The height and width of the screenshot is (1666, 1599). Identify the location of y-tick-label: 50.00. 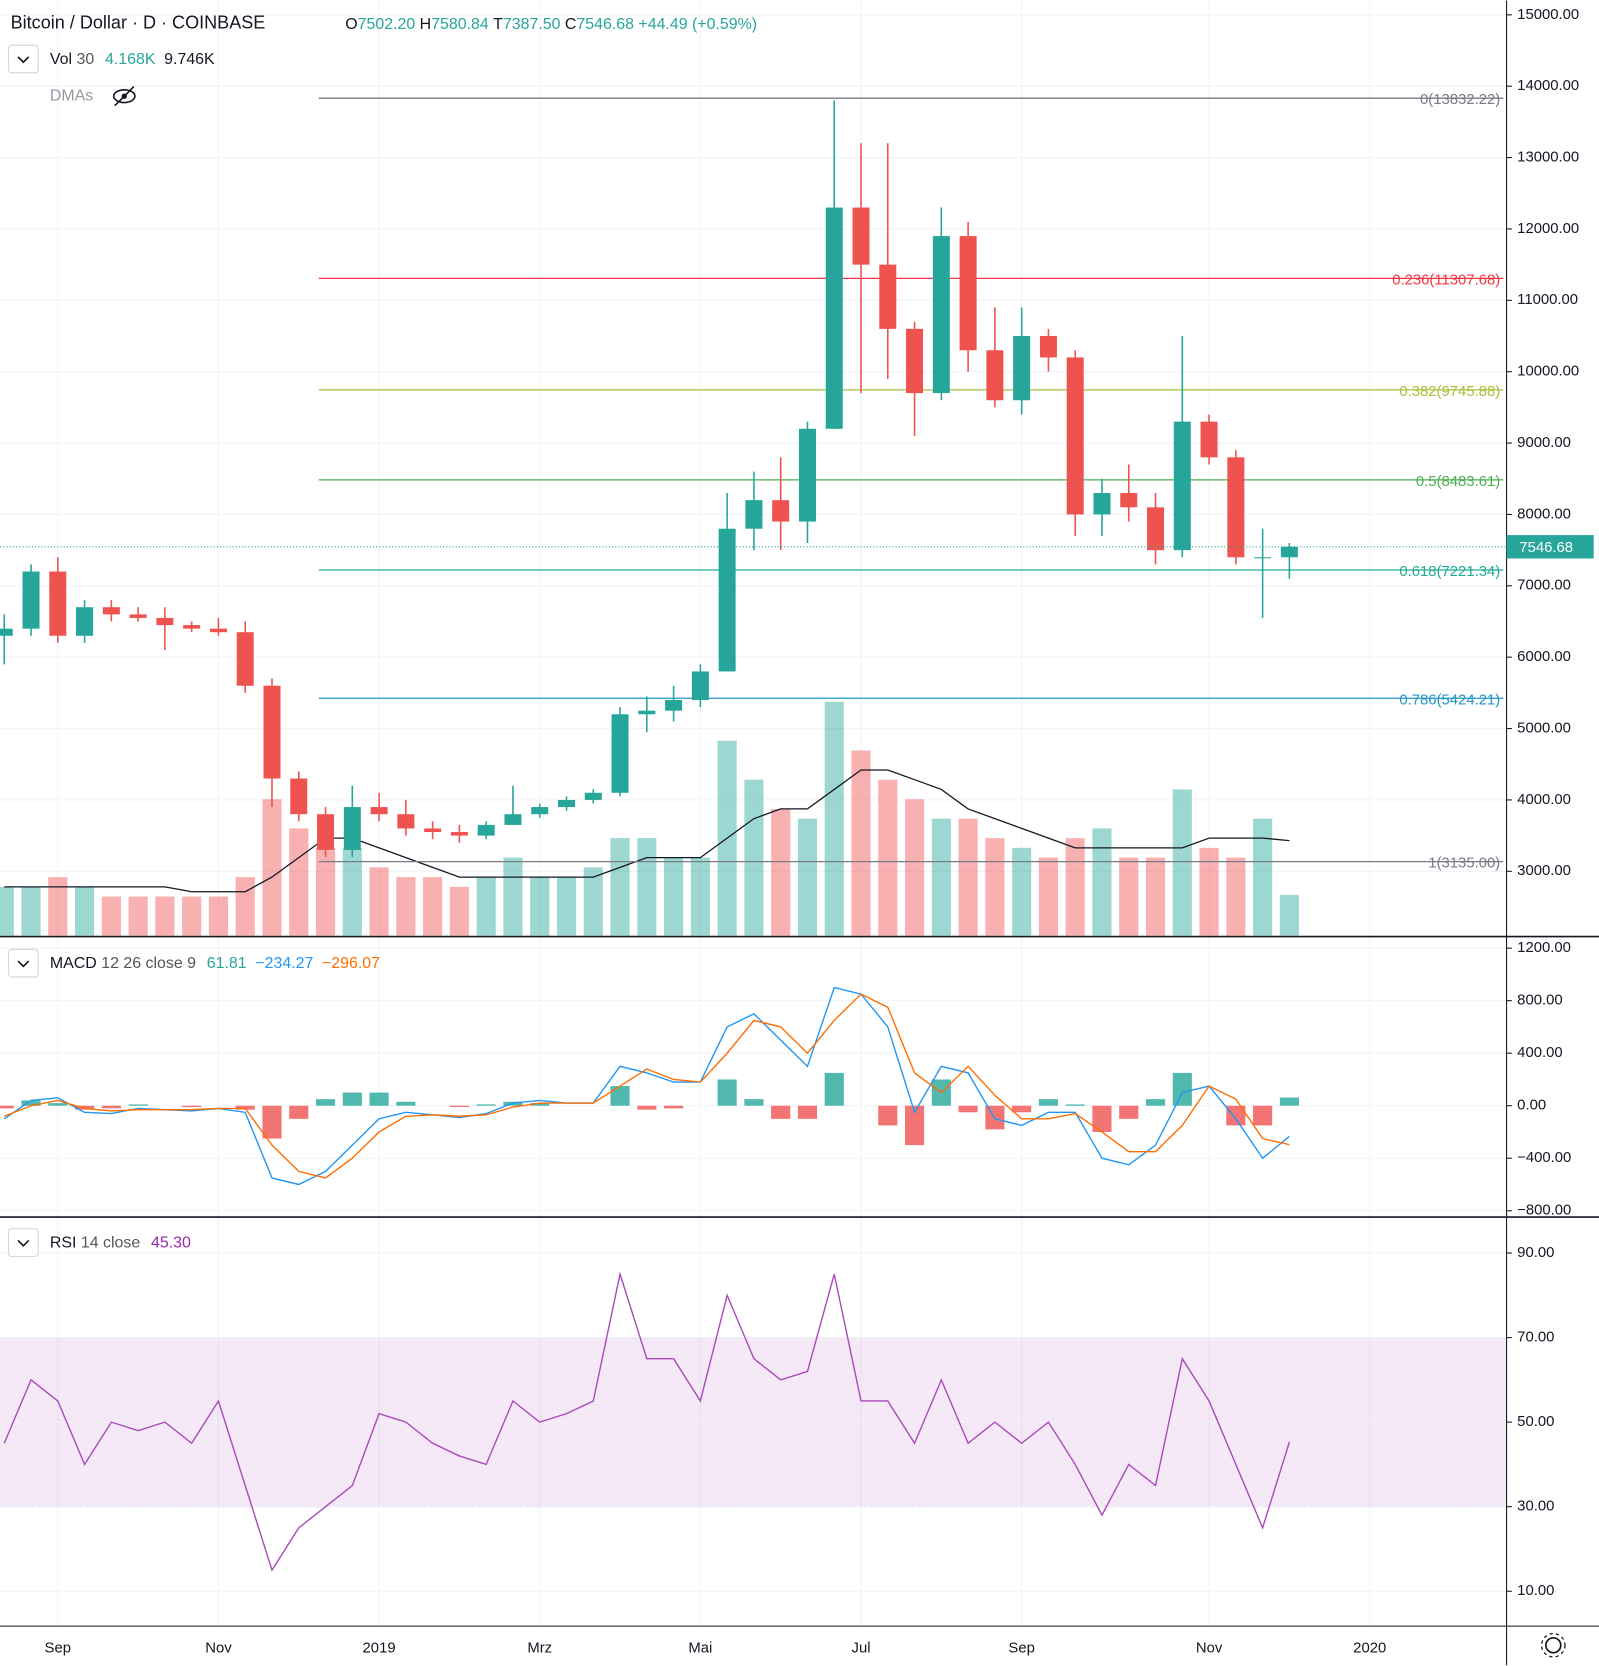
(1535, 1422).